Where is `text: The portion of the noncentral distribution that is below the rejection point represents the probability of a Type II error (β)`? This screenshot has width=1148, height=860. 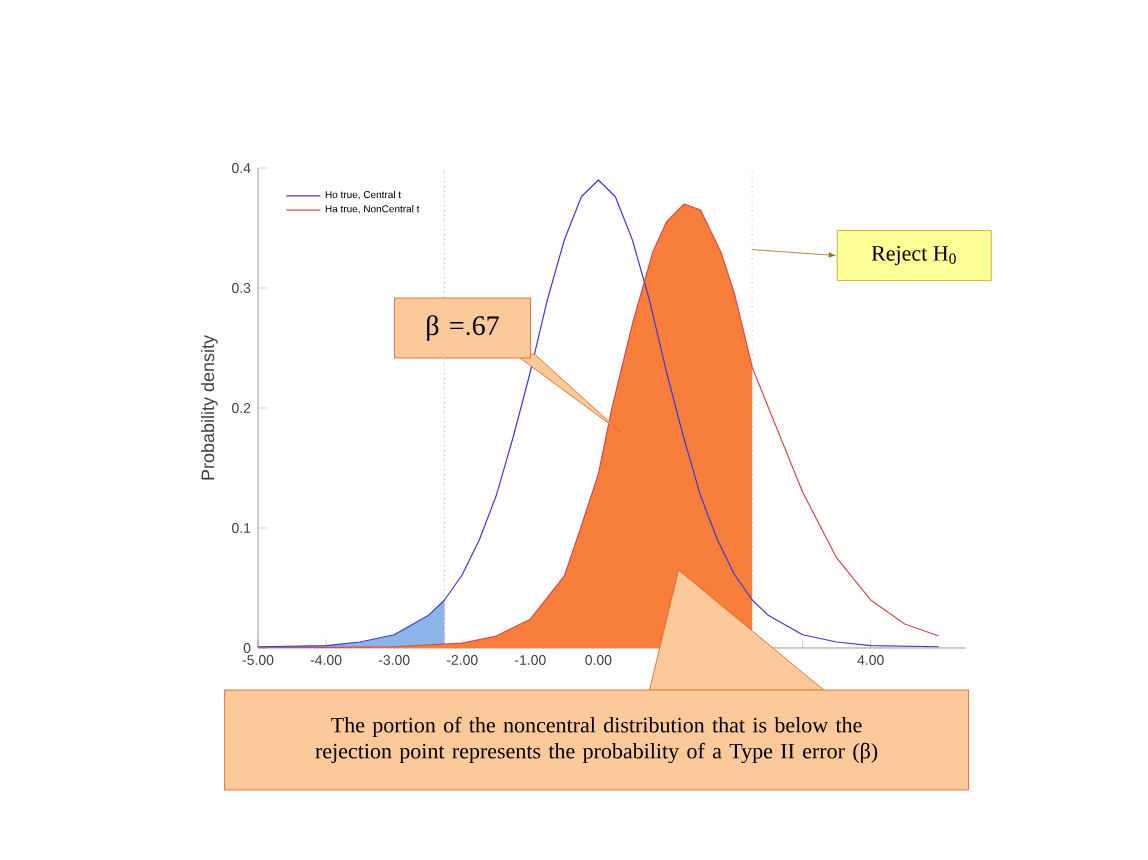 text: The portion of the noncentral distribution that is below the rejection point represents the probability of a Type II error (β) is located at coordinates (596, 740).